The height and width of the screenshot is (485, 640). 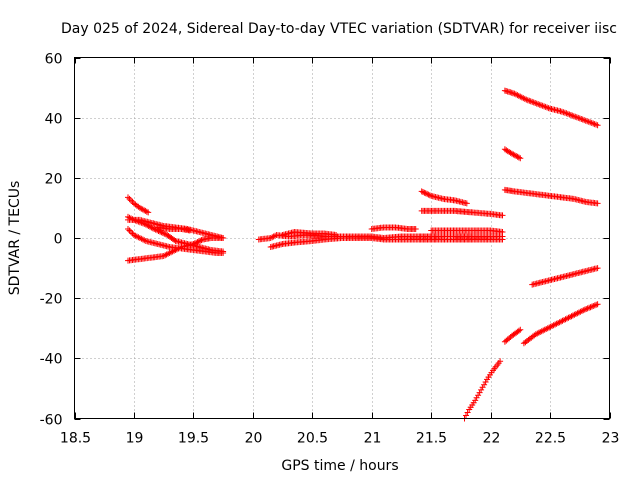 What do you see at coordinates (75, 439) in the screenshot?
I see `x-tick-label: 18.5` at bounding box center [75, 439].